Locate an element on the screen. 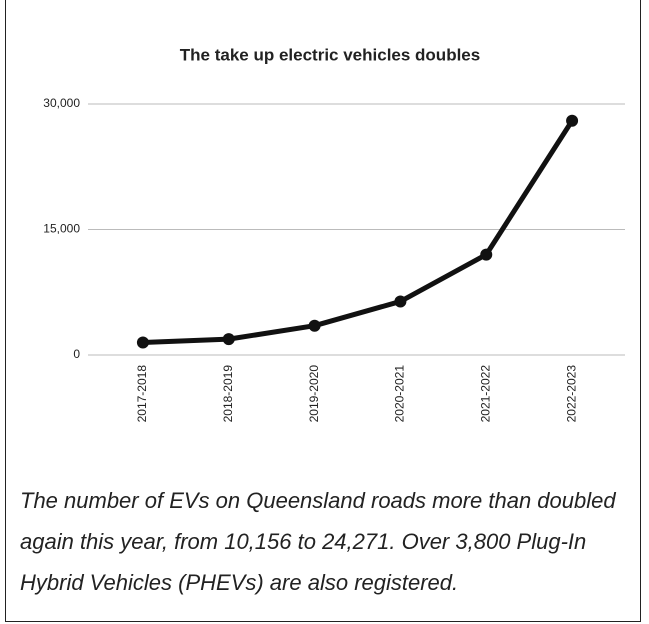  x-tick-label: 2022-2023 is located at coordinates (571, 394).